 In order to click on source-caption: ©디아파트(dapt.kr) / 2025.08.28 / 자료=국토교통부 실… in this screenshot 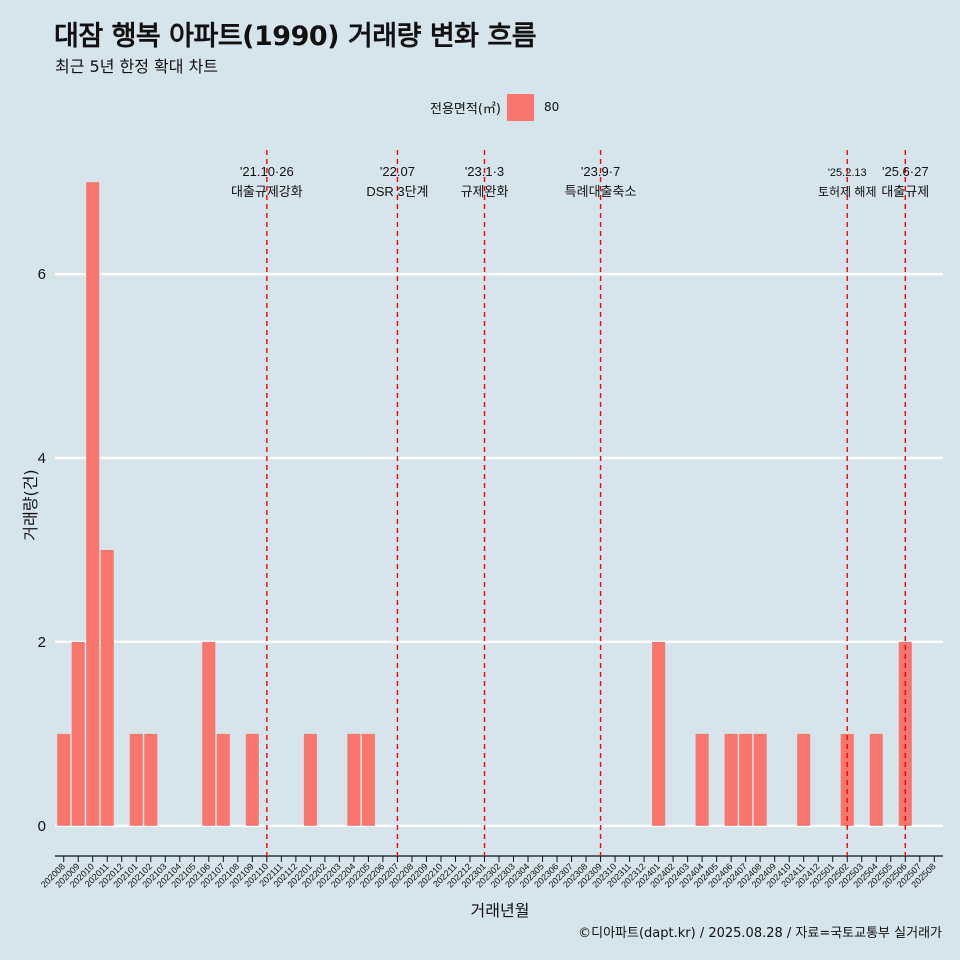, I will do `click(760, 933)`.